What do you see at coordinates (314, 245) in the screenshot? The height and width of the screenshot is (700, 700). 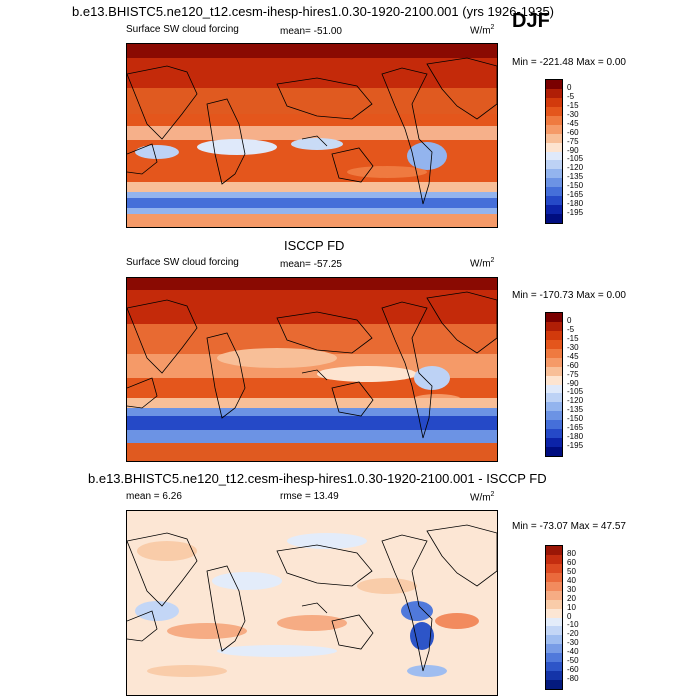 I see `panel2-title: ISCCP FD` at bounding box center [314, 245].